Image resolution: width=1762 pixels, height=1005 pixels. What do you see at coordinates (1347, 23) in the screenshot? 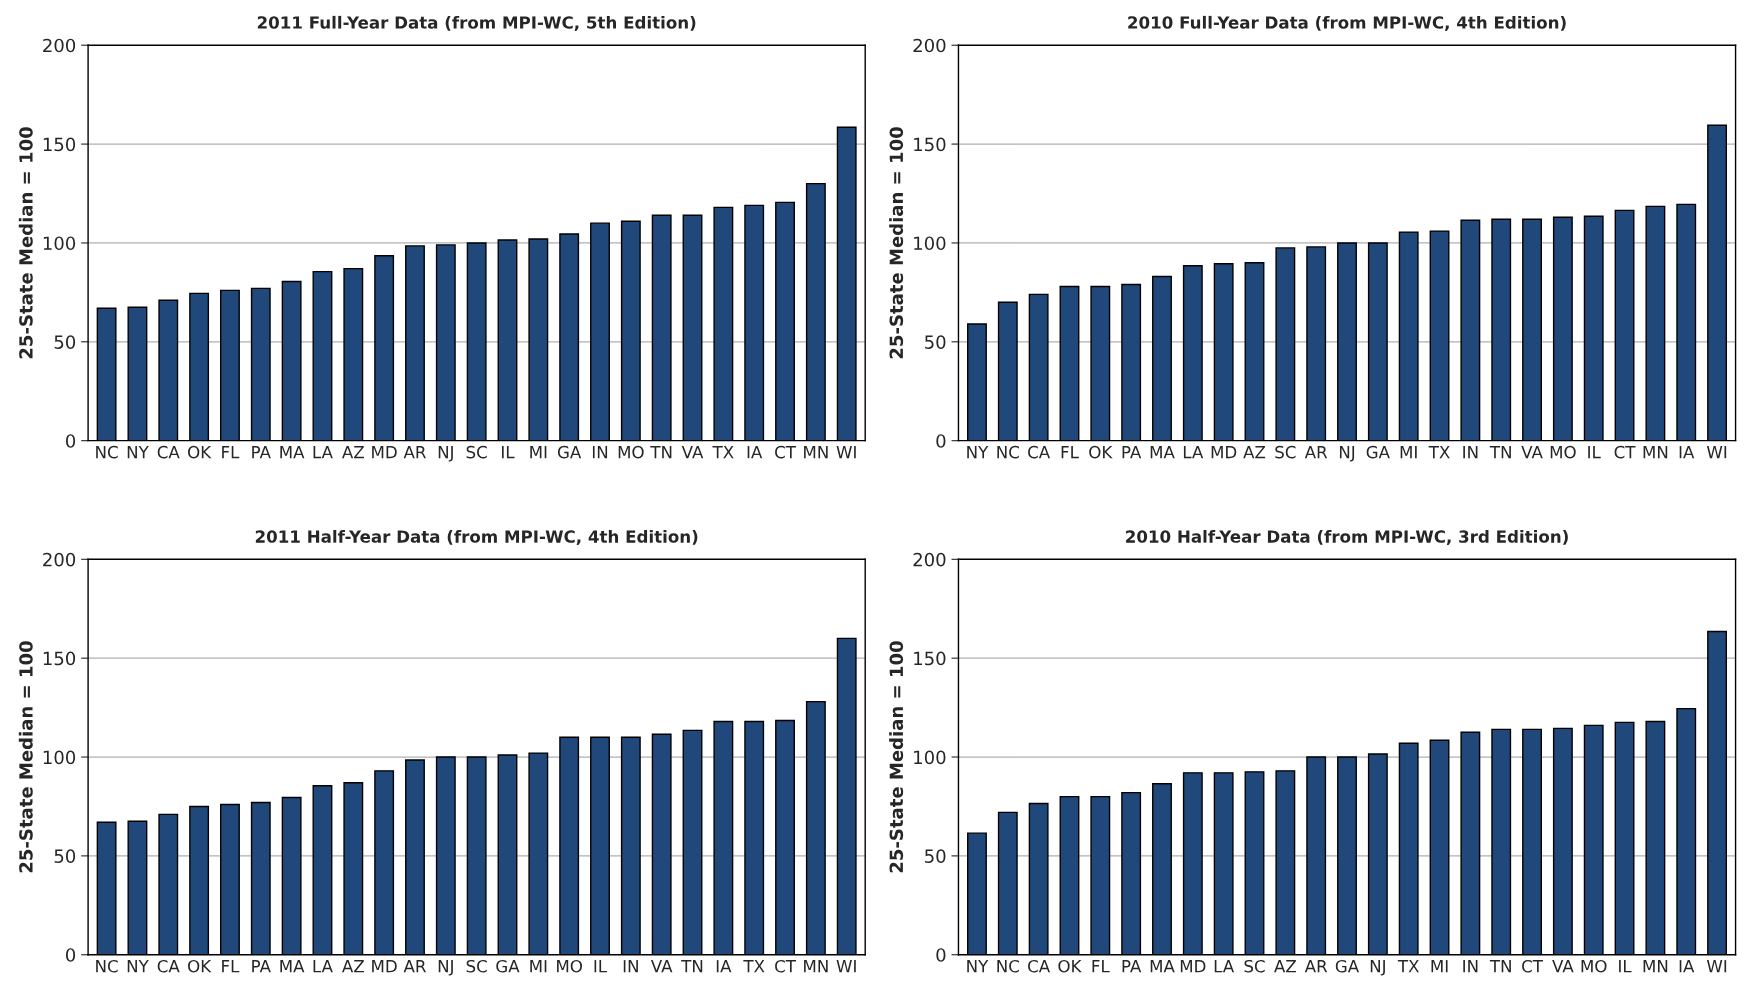
I see `chart-title: 2010 Full-Year Data (from MPI-WC, 4th Edition)` at bounding box center [1347, 23].